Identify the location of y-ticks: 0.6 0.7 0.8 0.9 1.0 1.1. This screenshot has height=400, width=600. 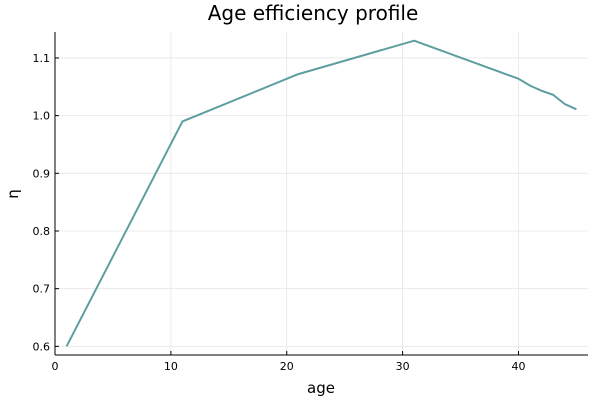
(46, 202).